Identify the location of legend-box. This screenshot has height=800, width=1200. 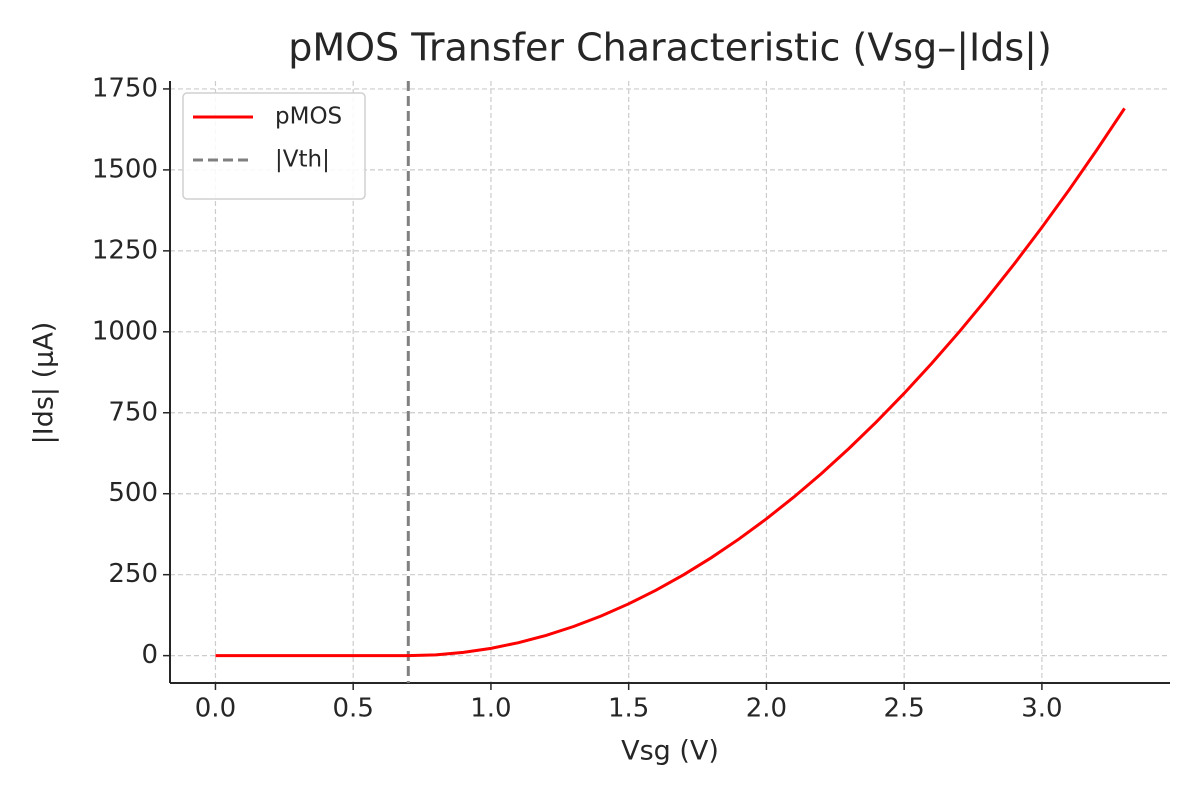
(274, 146).